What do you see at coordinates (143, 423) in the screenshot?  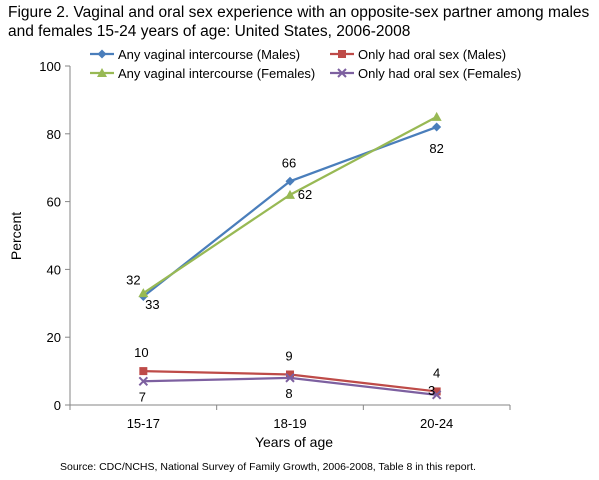 I see `x-tick-label: 15-17` at bounding box center [143, 423].